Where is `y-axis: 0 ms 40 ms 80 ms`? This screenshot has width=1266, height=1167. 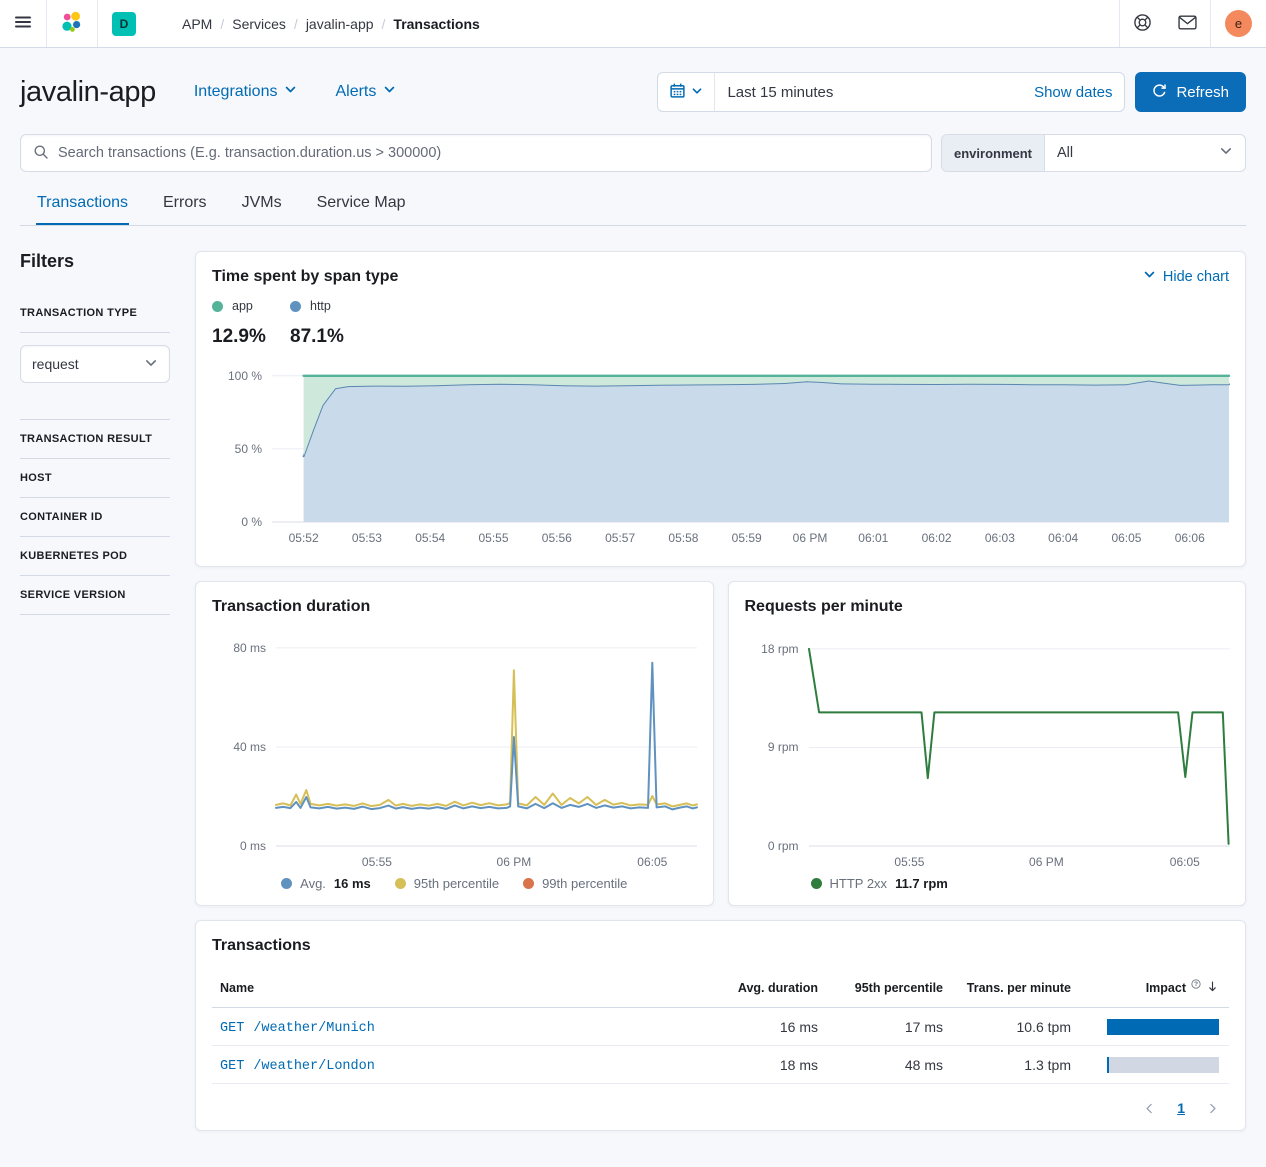
y-axis: 0 ms 40 ms 80 ms is located at coordinates (244, 745).